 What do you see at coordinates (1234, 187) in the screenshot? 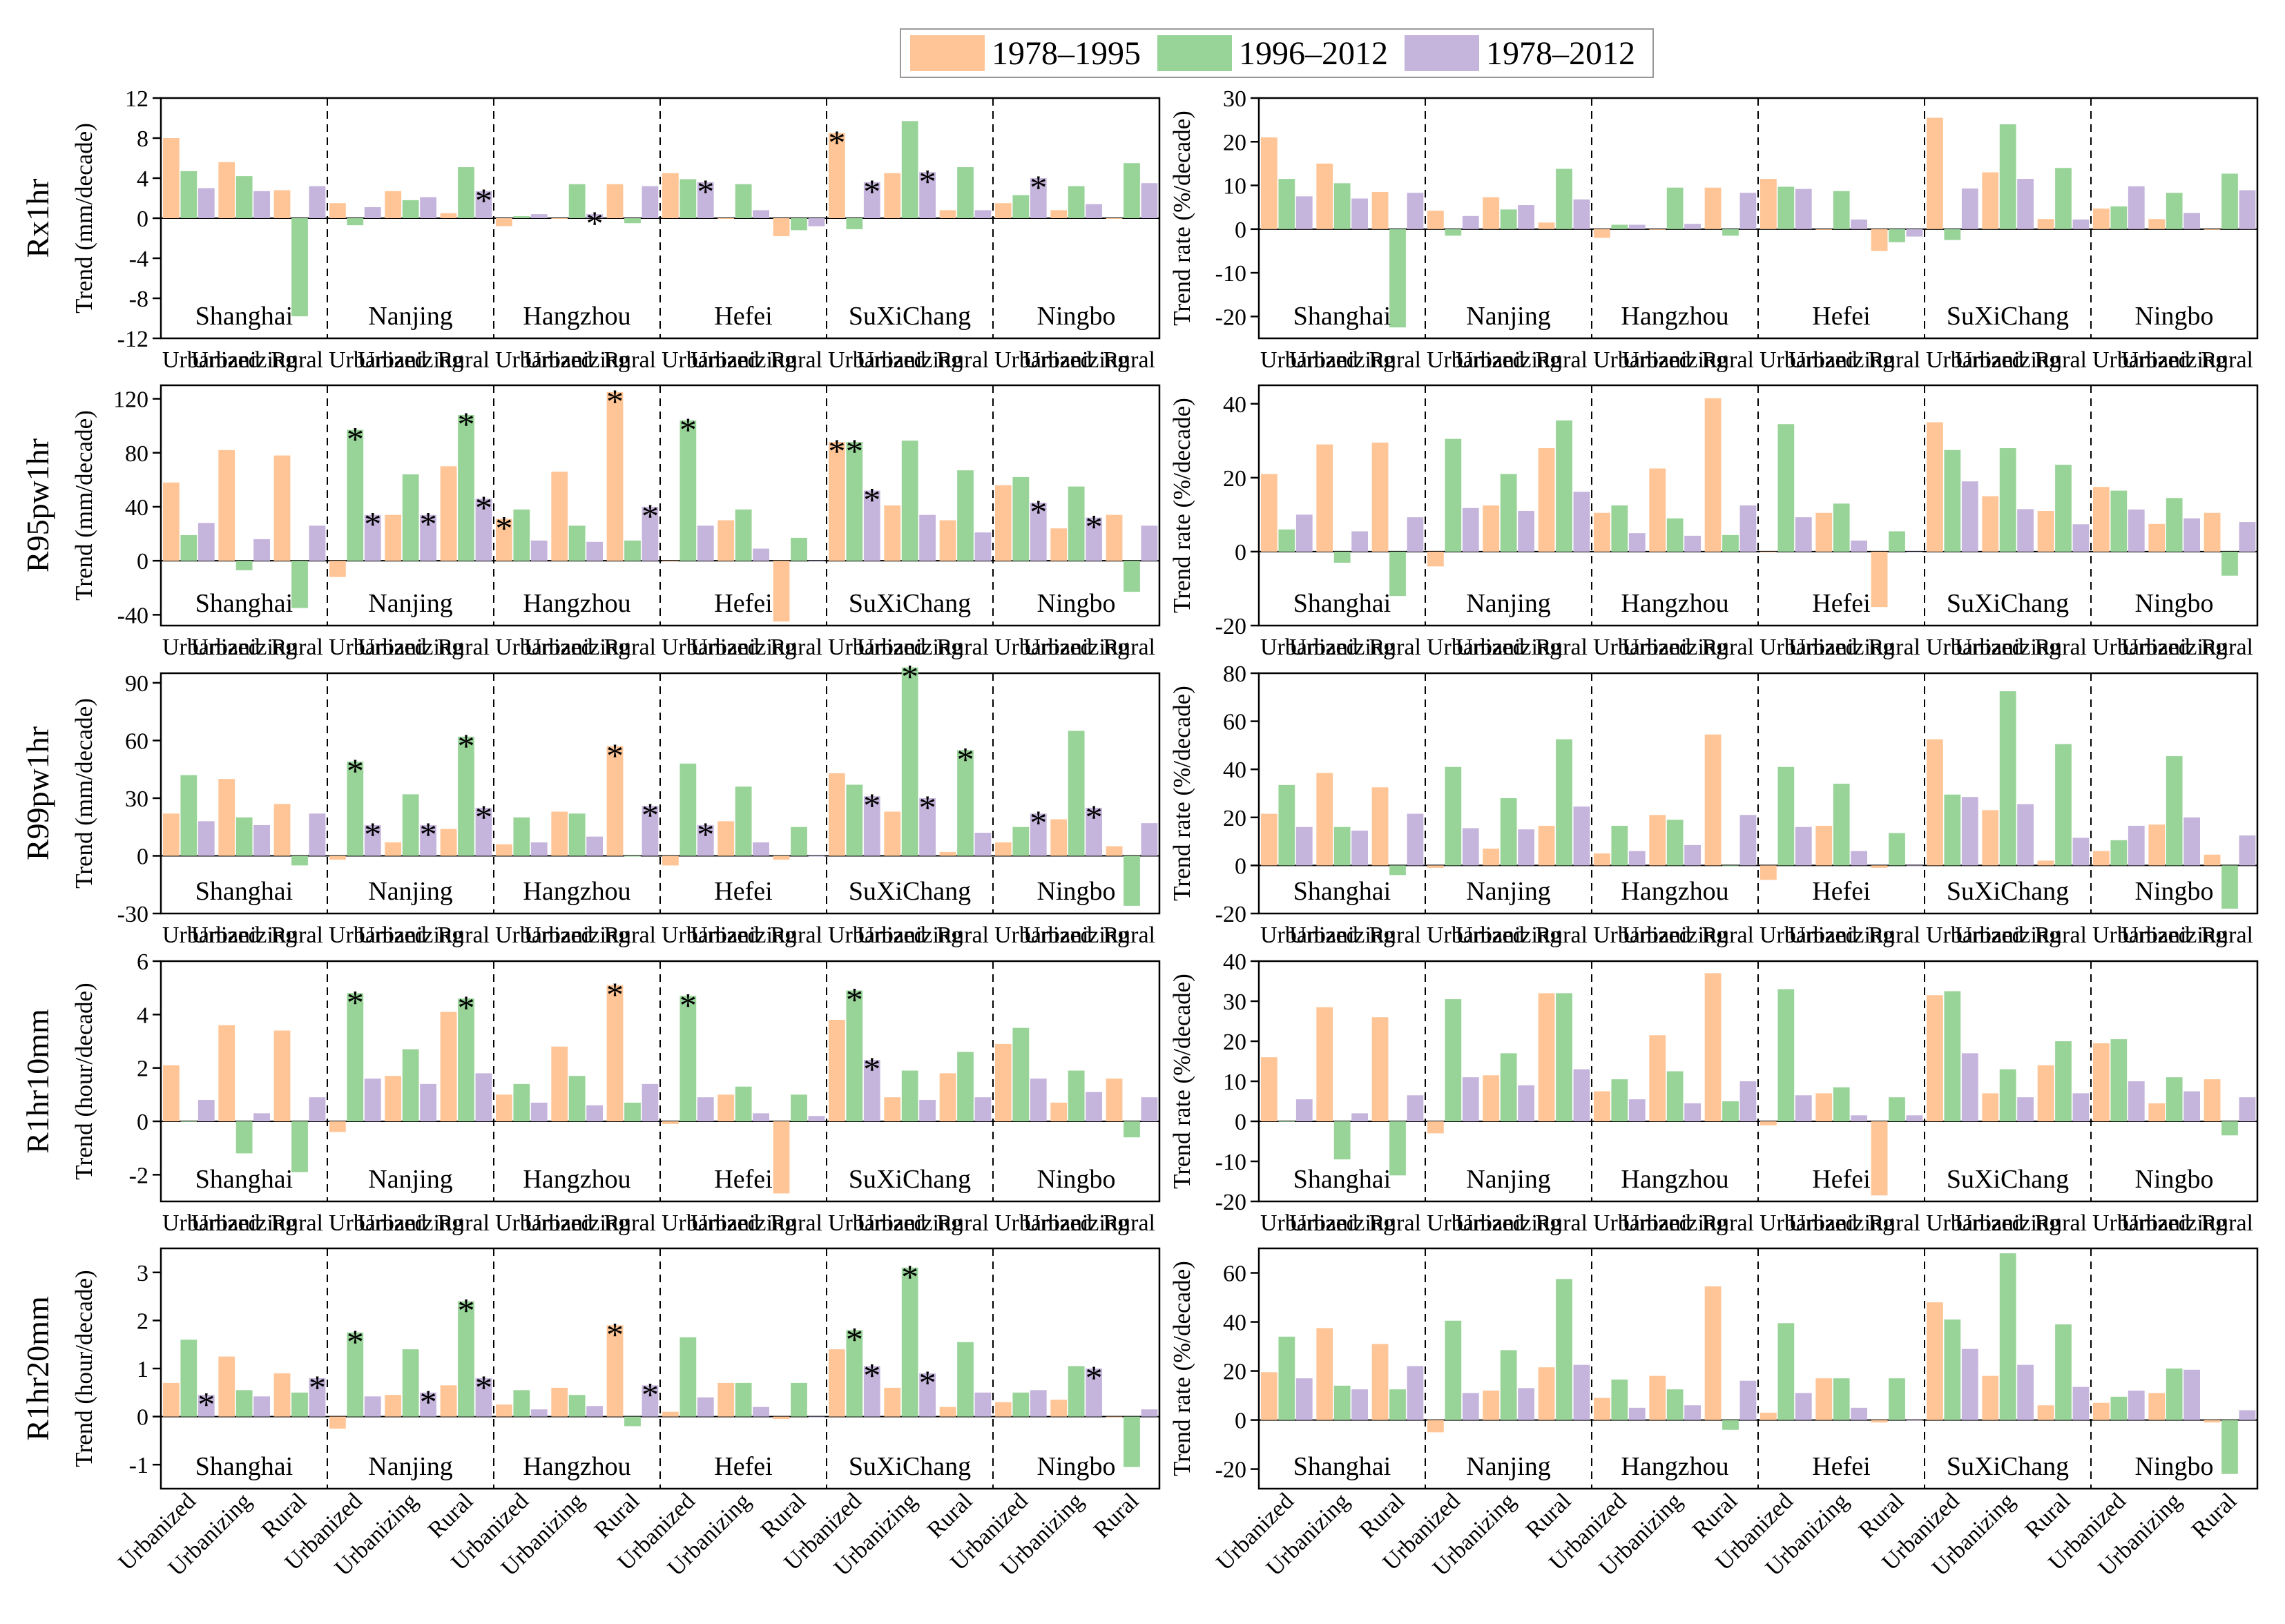
I see `y-tick-label: 10` at bounding box center [1234, 187].